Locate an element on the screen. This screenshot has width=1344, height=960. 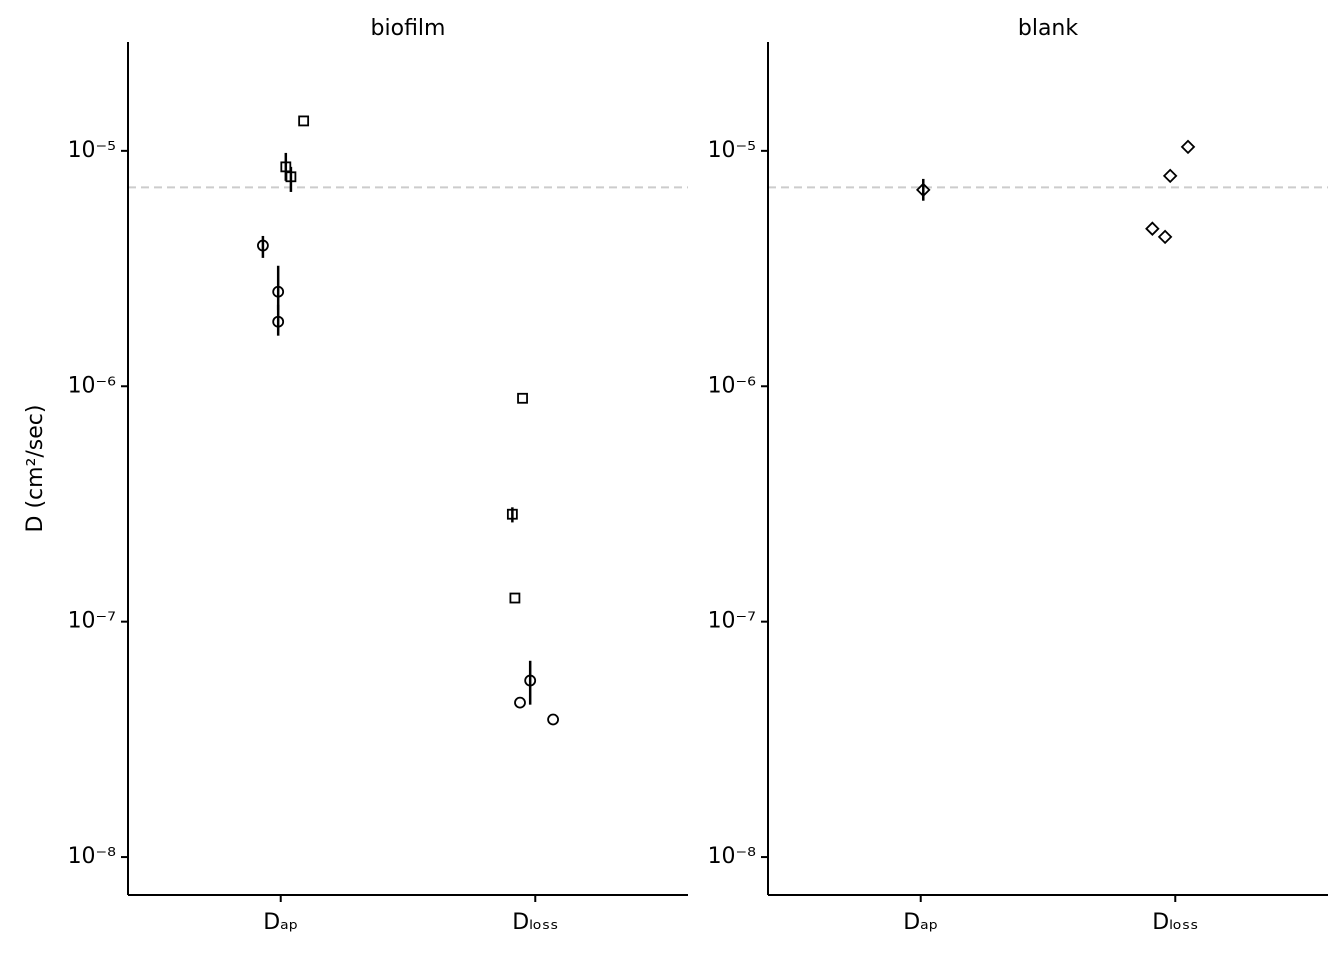
y-axis-label: D (cm²/sec) is located at coordinates (35, 469).